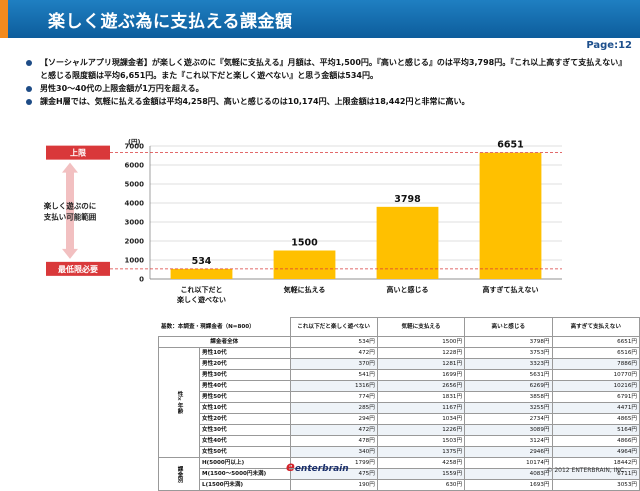 The width and height of the screenshot is (640, 491). Describe the element at coordinates (333, 375) in the screenshot. I see `cell: 541円` at that location.